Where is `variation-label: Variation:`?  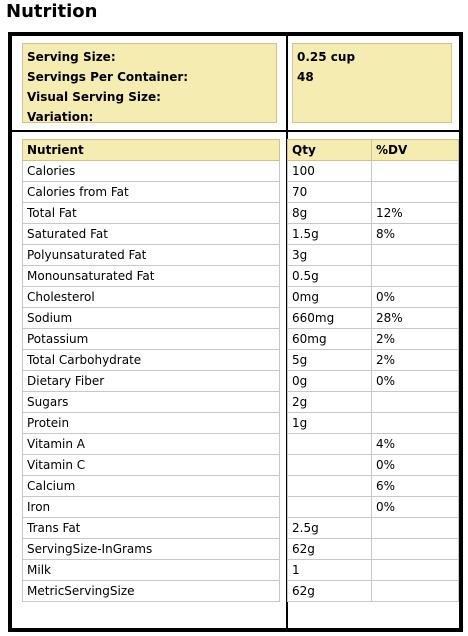 variation-label: Variation: is located at coordinates (60, 117).